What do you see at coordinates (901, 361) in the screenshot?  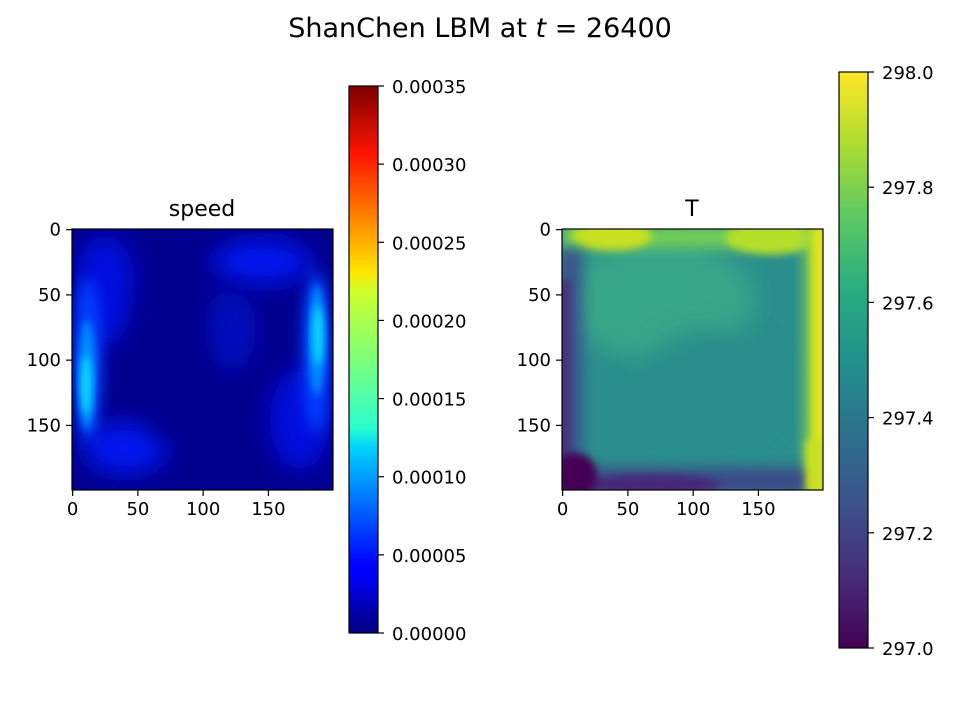 I see `temperature-colorbar-ticks: 297.0 297.2 297.4 297.6 297.8 298.0` at bounding box center [901, 361].